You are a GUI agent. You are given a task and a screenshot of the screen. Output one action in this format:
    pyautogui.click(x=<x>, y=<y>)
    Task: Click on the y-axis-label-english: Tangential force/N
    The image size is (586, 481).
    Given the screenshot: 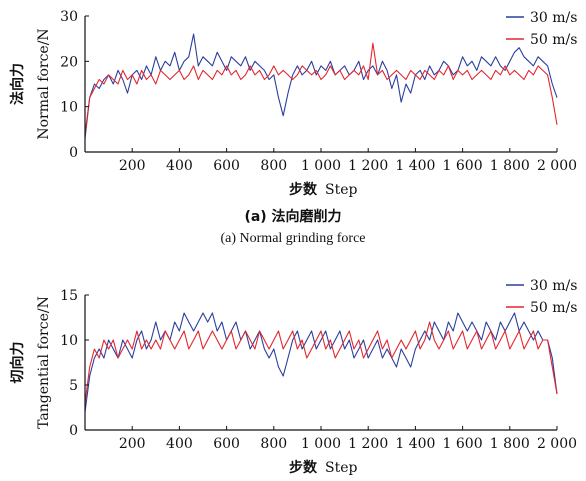 What is the action you would take?
    pyautogui.click(x=44, y=362)
    